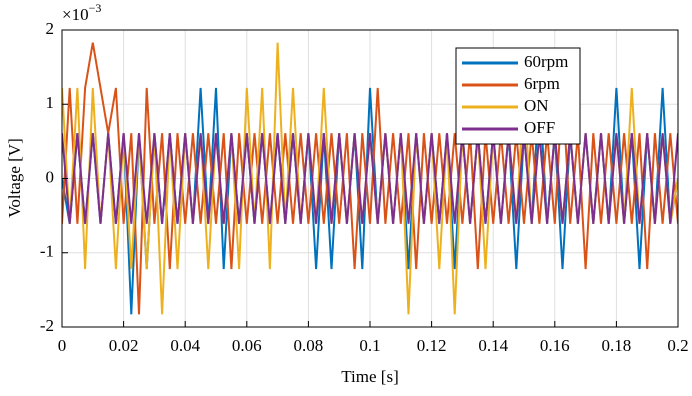  What do you see at coordinates (14, 177) in the screenshot?
I see `y-axis-label: Voltage [V]` at bounding box center [14, 177].